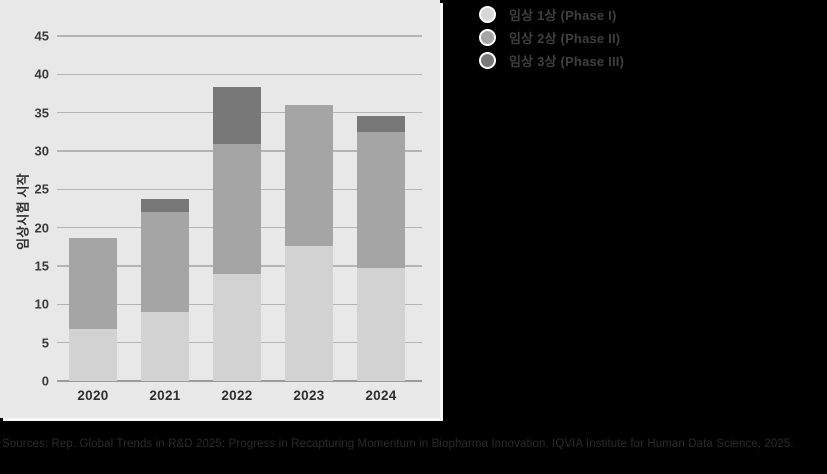 The width and height of the screenshot is (827, 474). What do you see at coordinates (41, 266) in the screenshot?
I see `y-tick-label-15: 15` at bounding box center [41, 266].